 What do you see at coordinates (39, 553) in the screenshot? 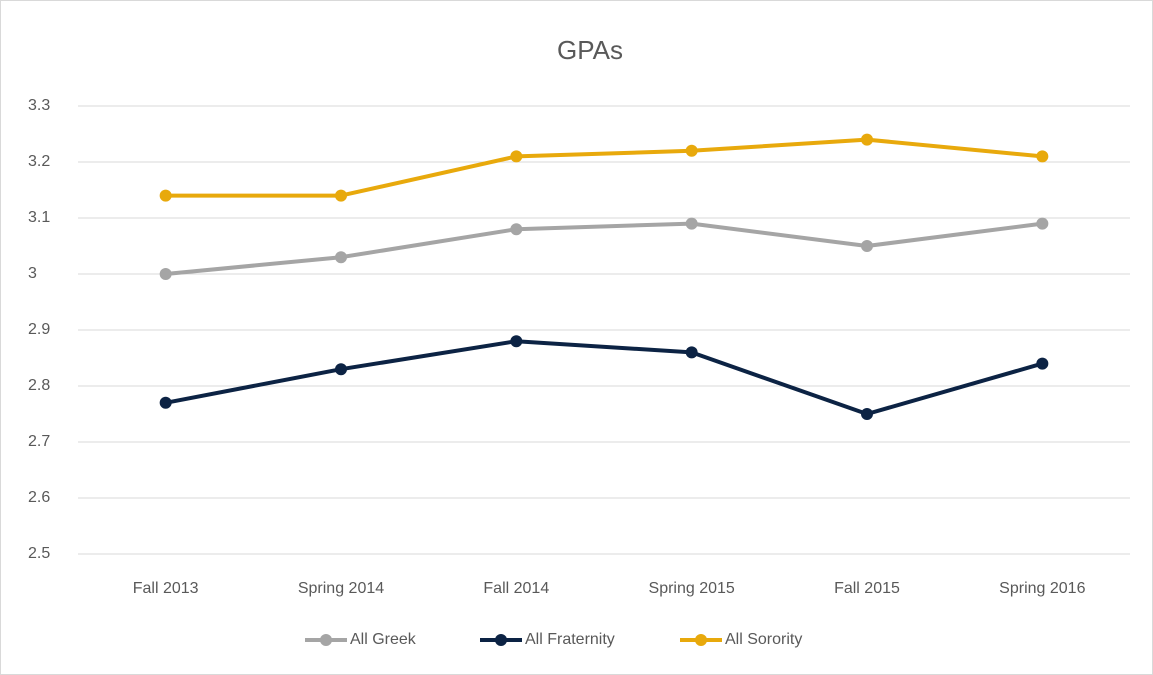
I see `y-tick-label: 2.5` at bounding box center [39, 553].